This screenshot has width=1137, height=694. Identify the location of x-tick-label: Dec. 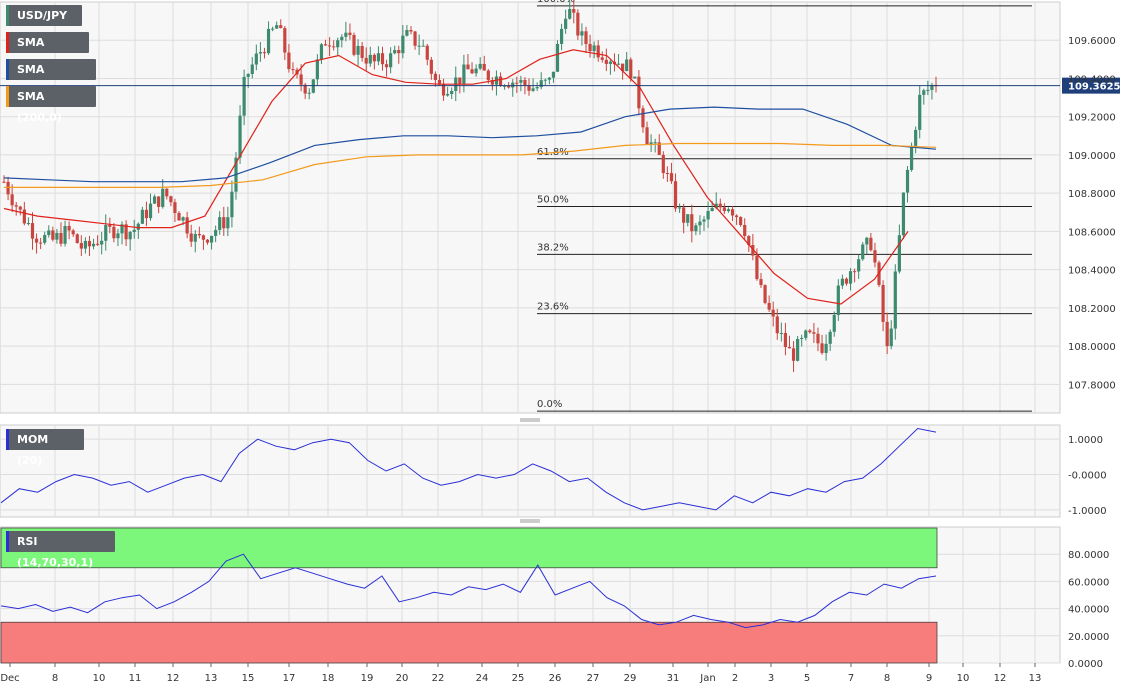
(9, 678).